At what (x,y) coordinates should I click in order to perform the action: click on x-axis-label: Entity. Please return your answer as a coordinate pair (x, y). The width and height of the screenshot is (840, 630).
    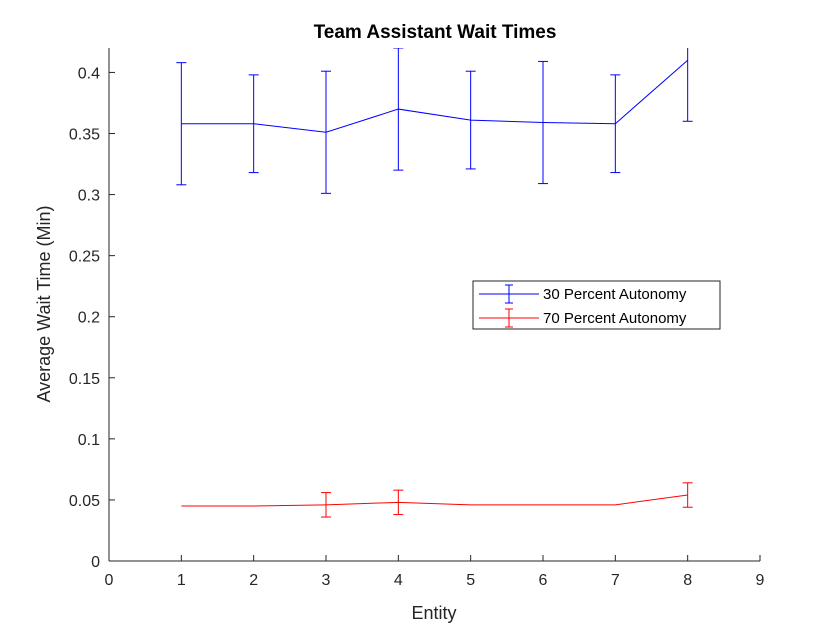
    Looking at the image, I should click on (433, 613).